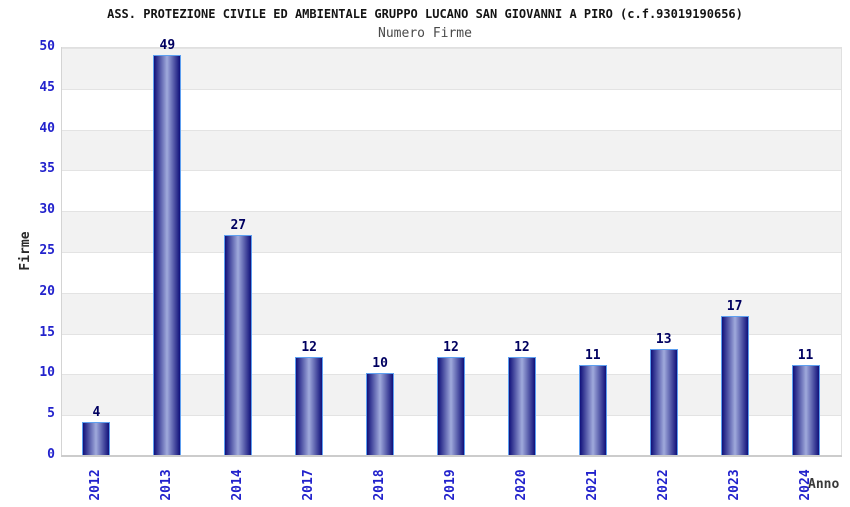  What do you see at coordinates (47, 46) in the screenshot?
I see `y-tick-label: 50` at bounding box center [47, 46].